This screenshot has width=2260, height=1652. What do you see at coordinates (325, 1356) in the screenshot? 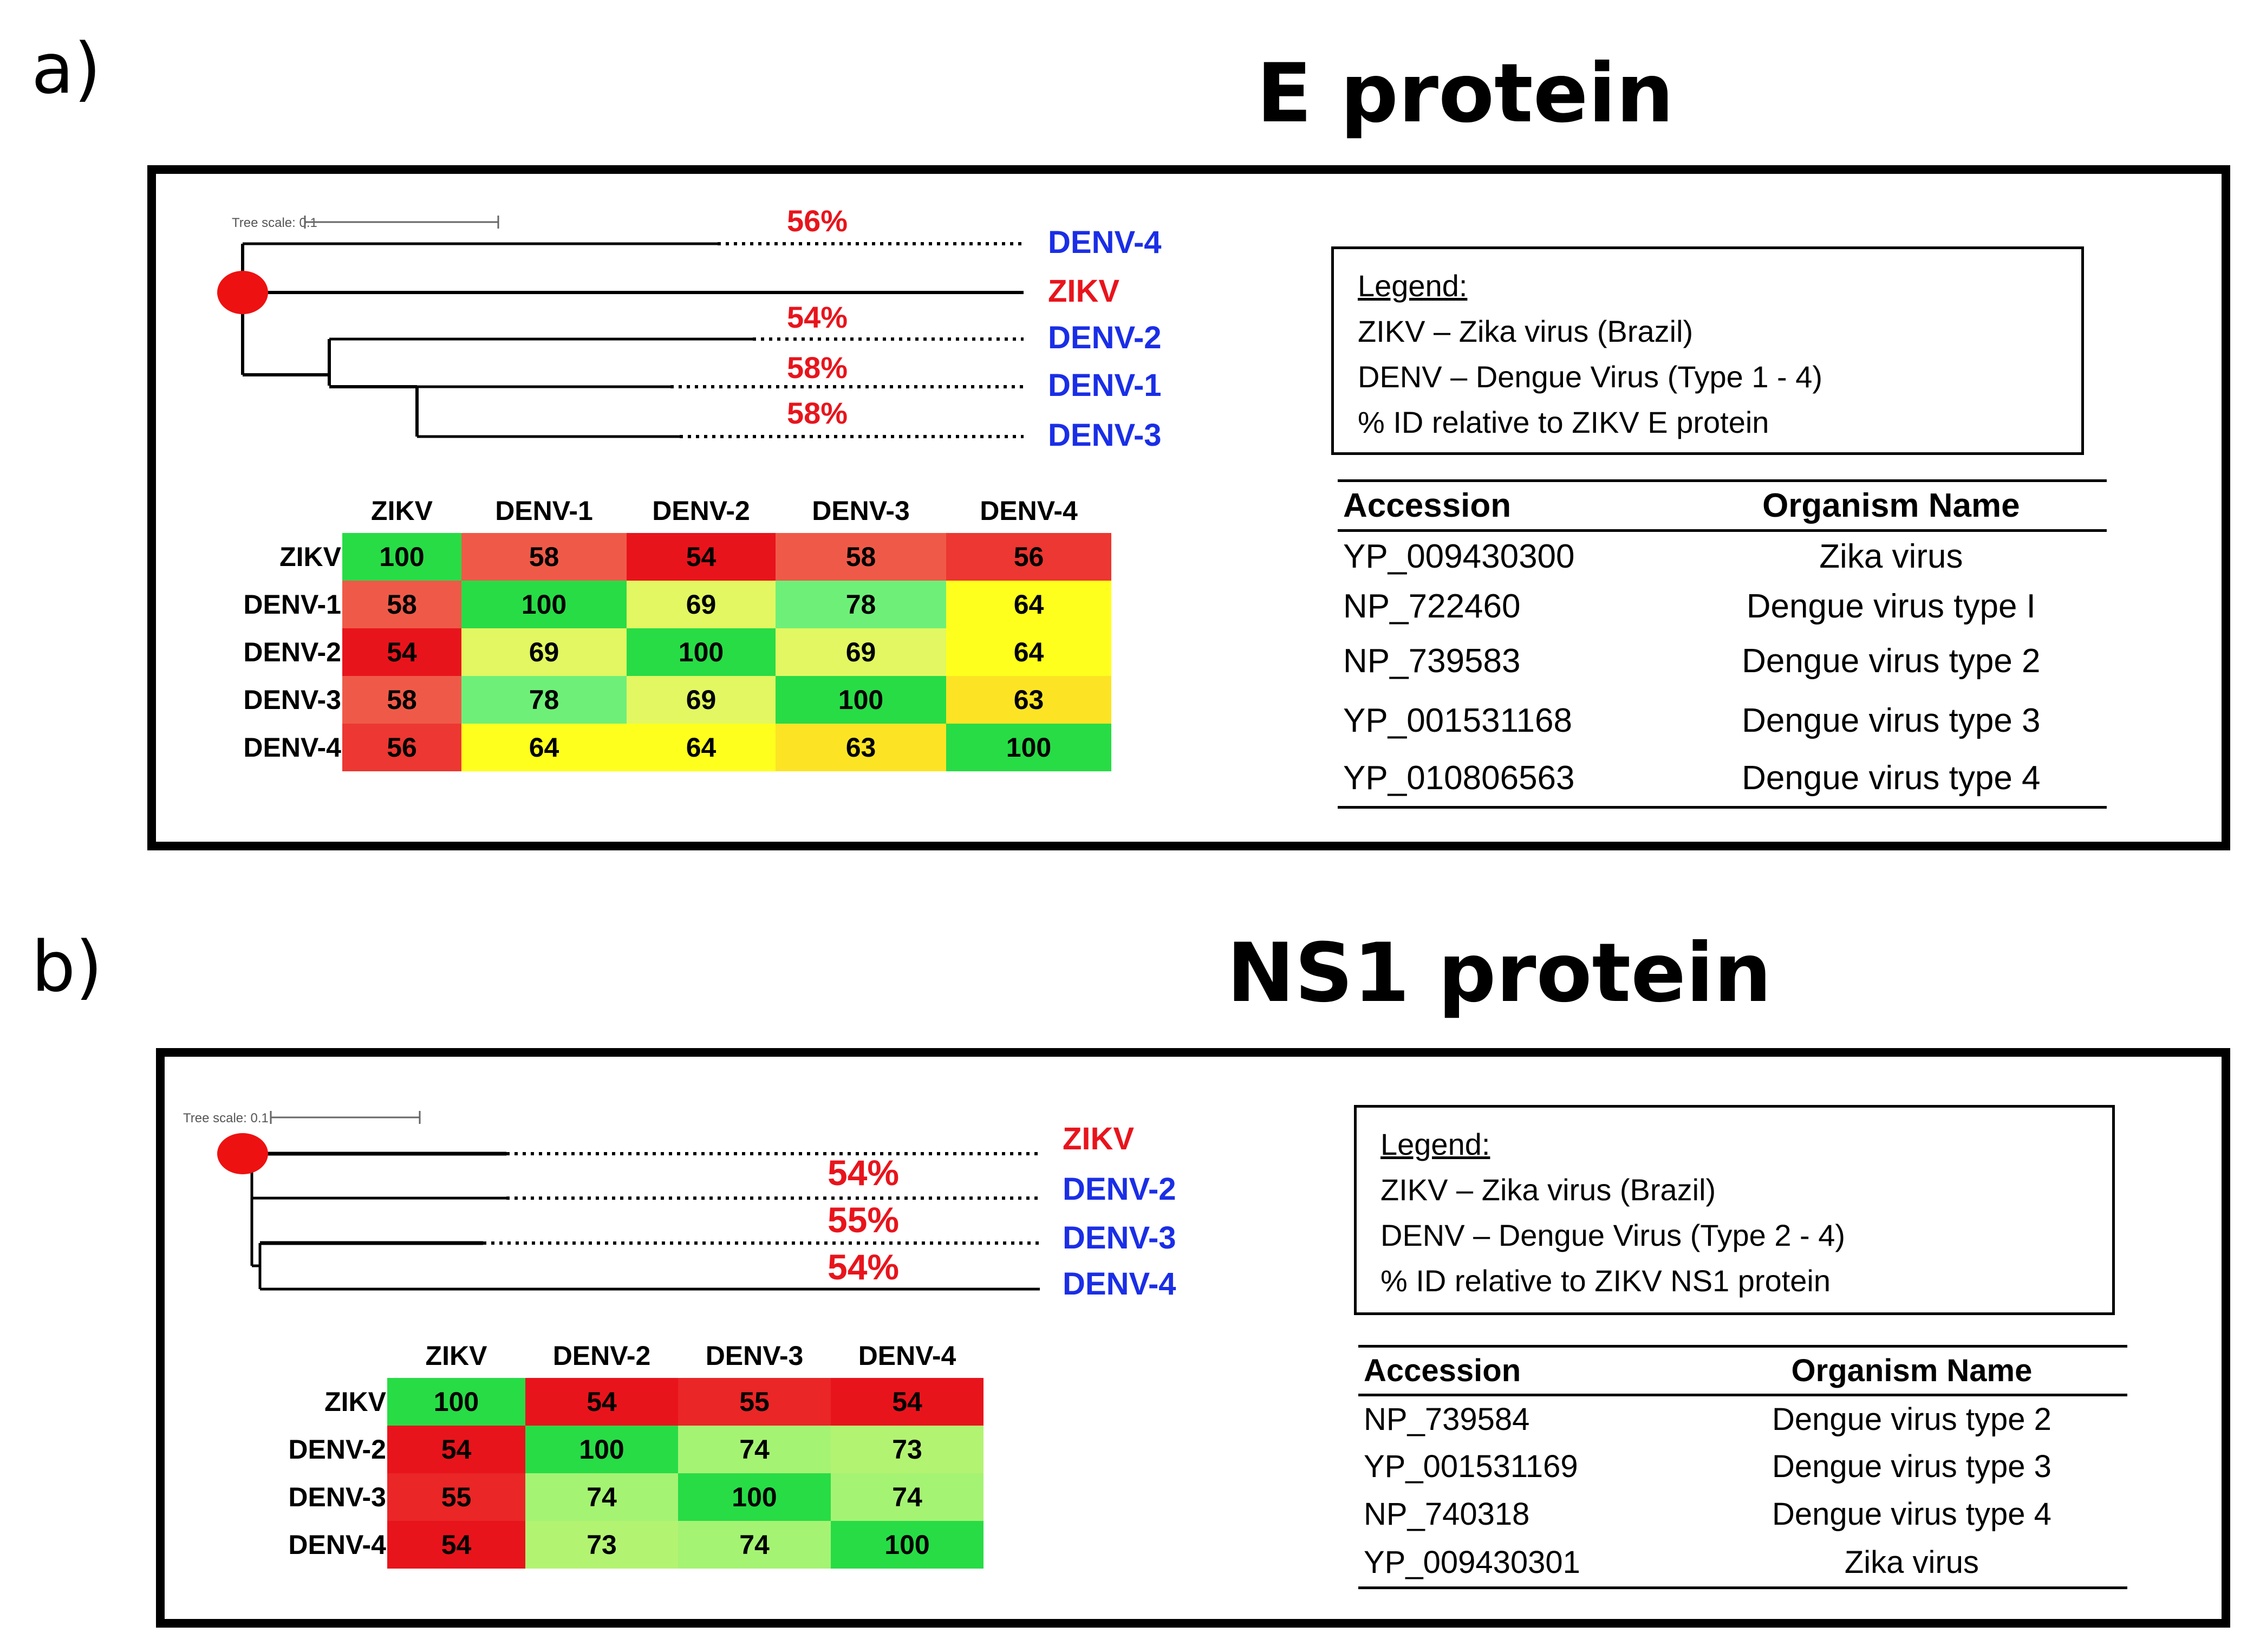
I see `heatmap-corner` at bounding box center [325, 1356].